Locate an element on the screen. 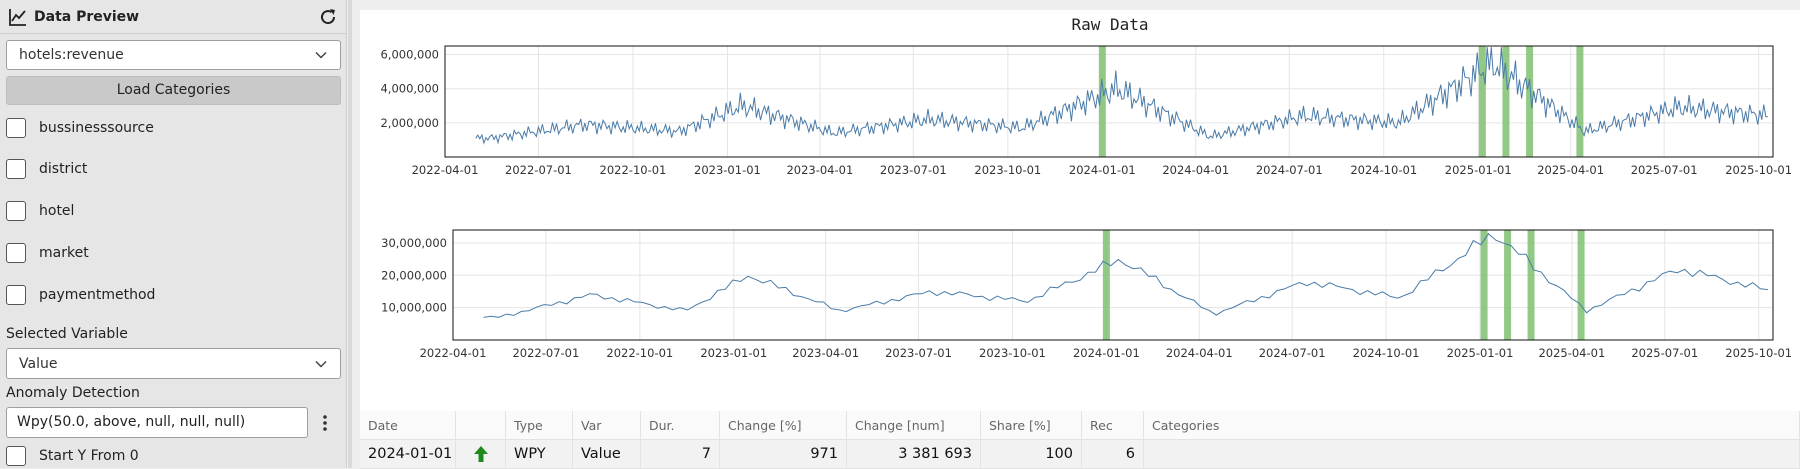 The width and height of the screenshot is (1800, 469). chart-title: Processed Data is located at coordinates (1110, 212).